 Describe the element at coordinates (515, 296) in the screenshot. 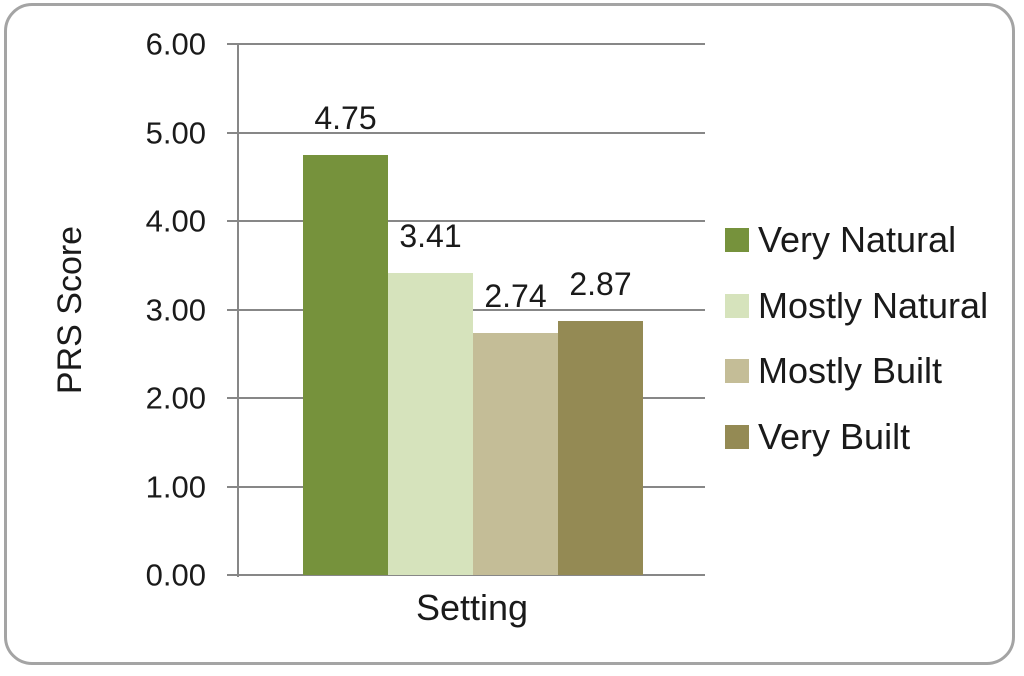

I see `bar-value-label-mostly-built: 2.74` at that location.